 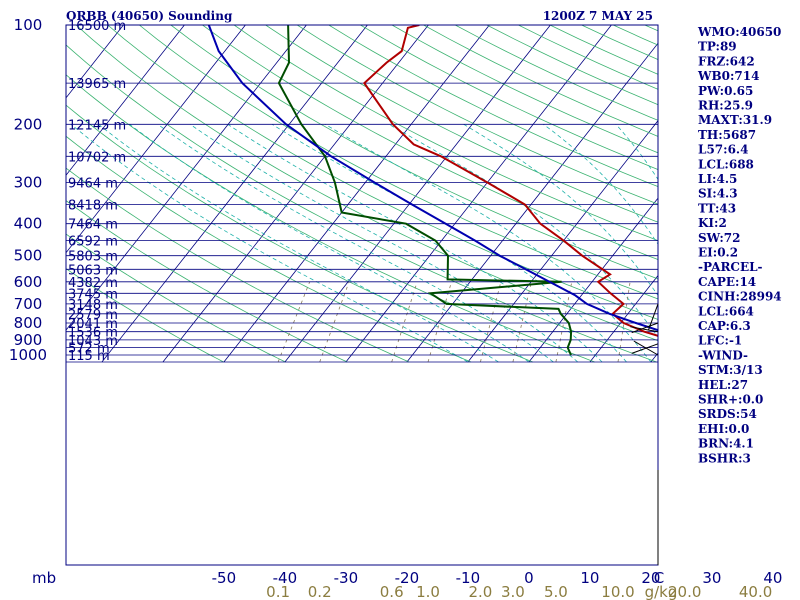 What do you see at coordinates (28, 124) in the screenshot?
I see `pressure-tick-label: 200` at bounding box center [28, 124].